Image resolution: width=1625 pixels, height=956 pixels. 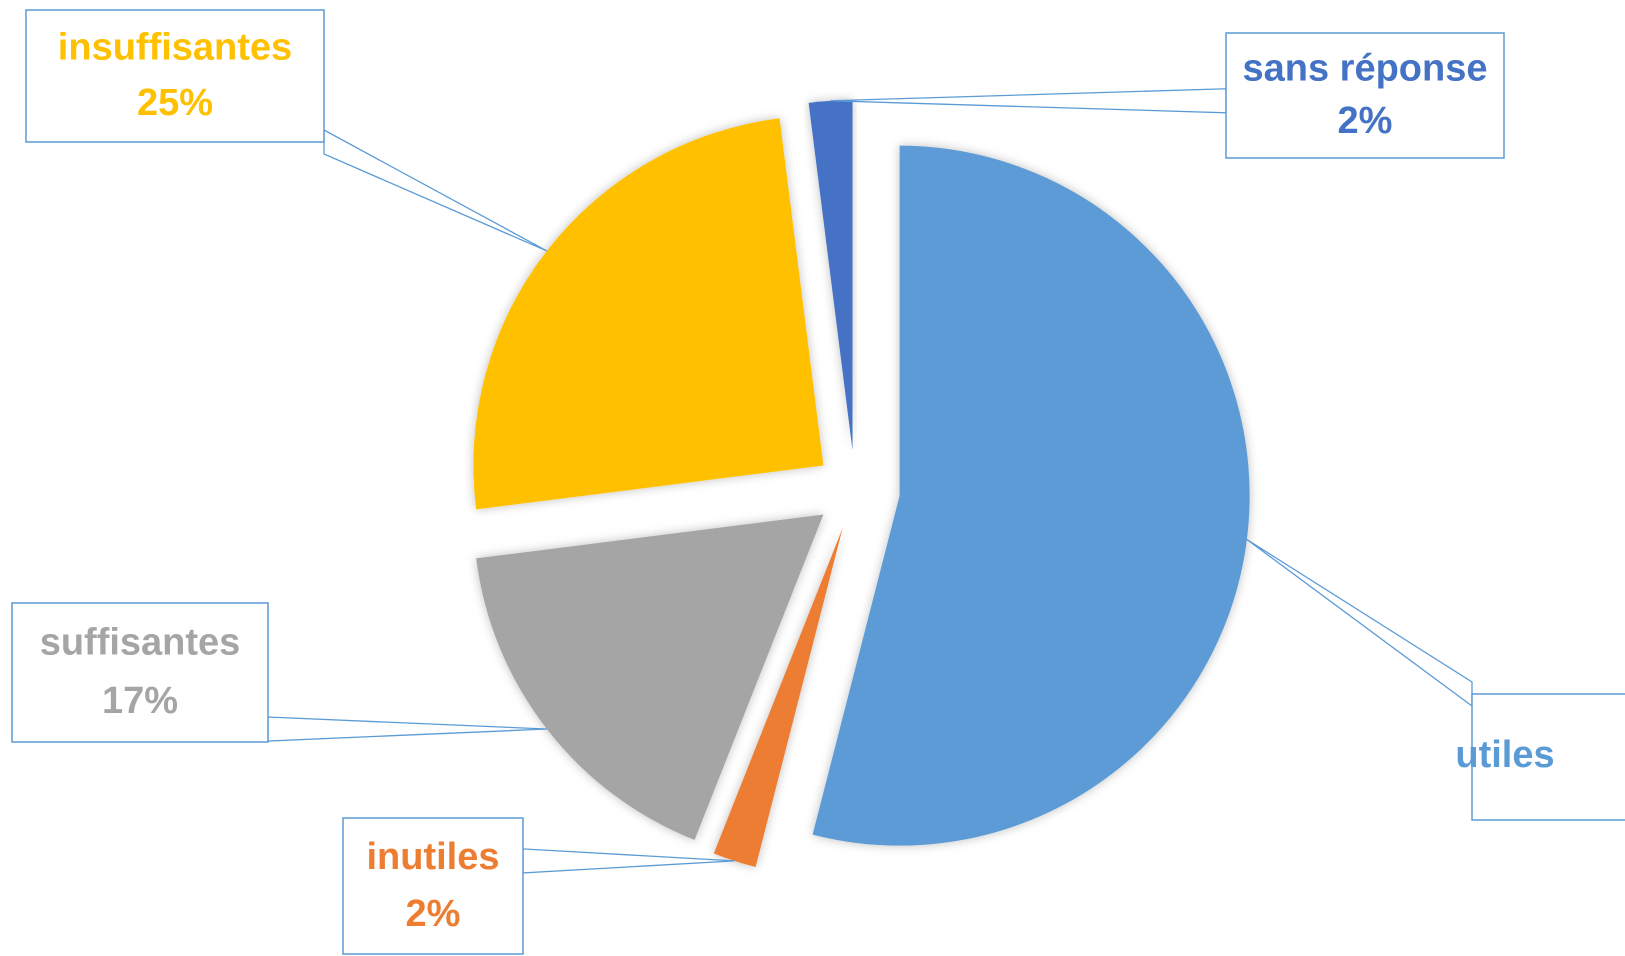 What do you see at coordinates (175, 48) in the screenshot?
I see `slice-label: insuffisantes` at bounding box center [175, 48].